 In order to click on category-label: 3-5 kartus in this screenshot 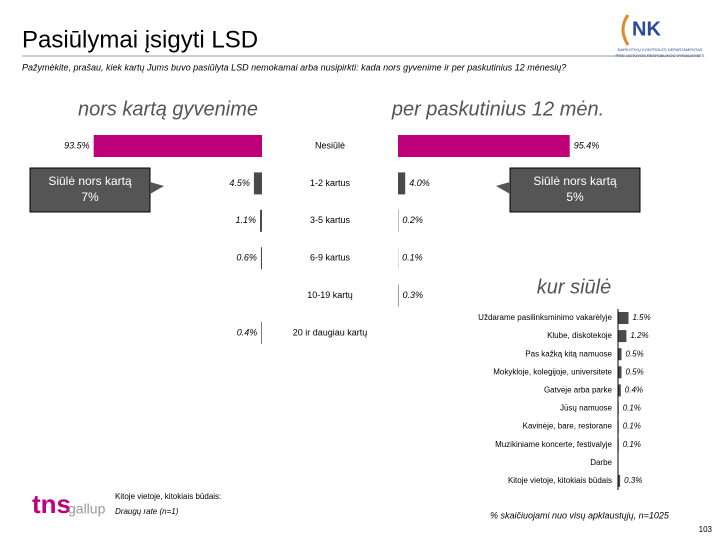, I will do `click(330, 220)`.